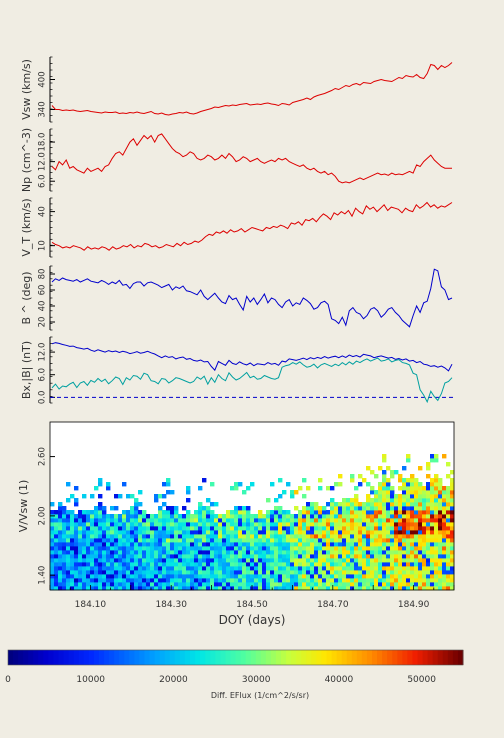 Image resolution: width=504 pixels, height=738 pixels. Describe the element at coordinates (8, 680) in the screenshot. I see `colorbar-tick-label: 0` at that location.